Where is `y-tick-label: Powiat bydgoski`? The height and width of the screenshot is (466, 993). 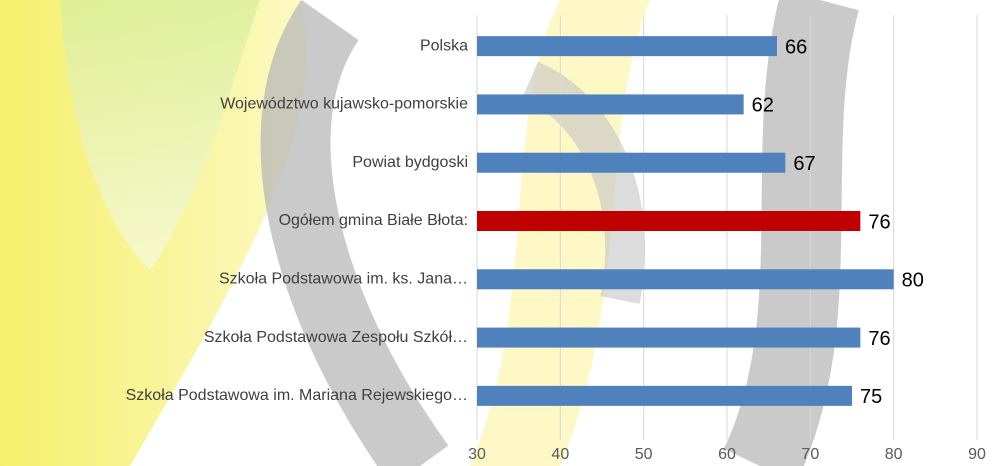 y-tick-label: Powiat bydgoski is located at coordinates (410, 162).